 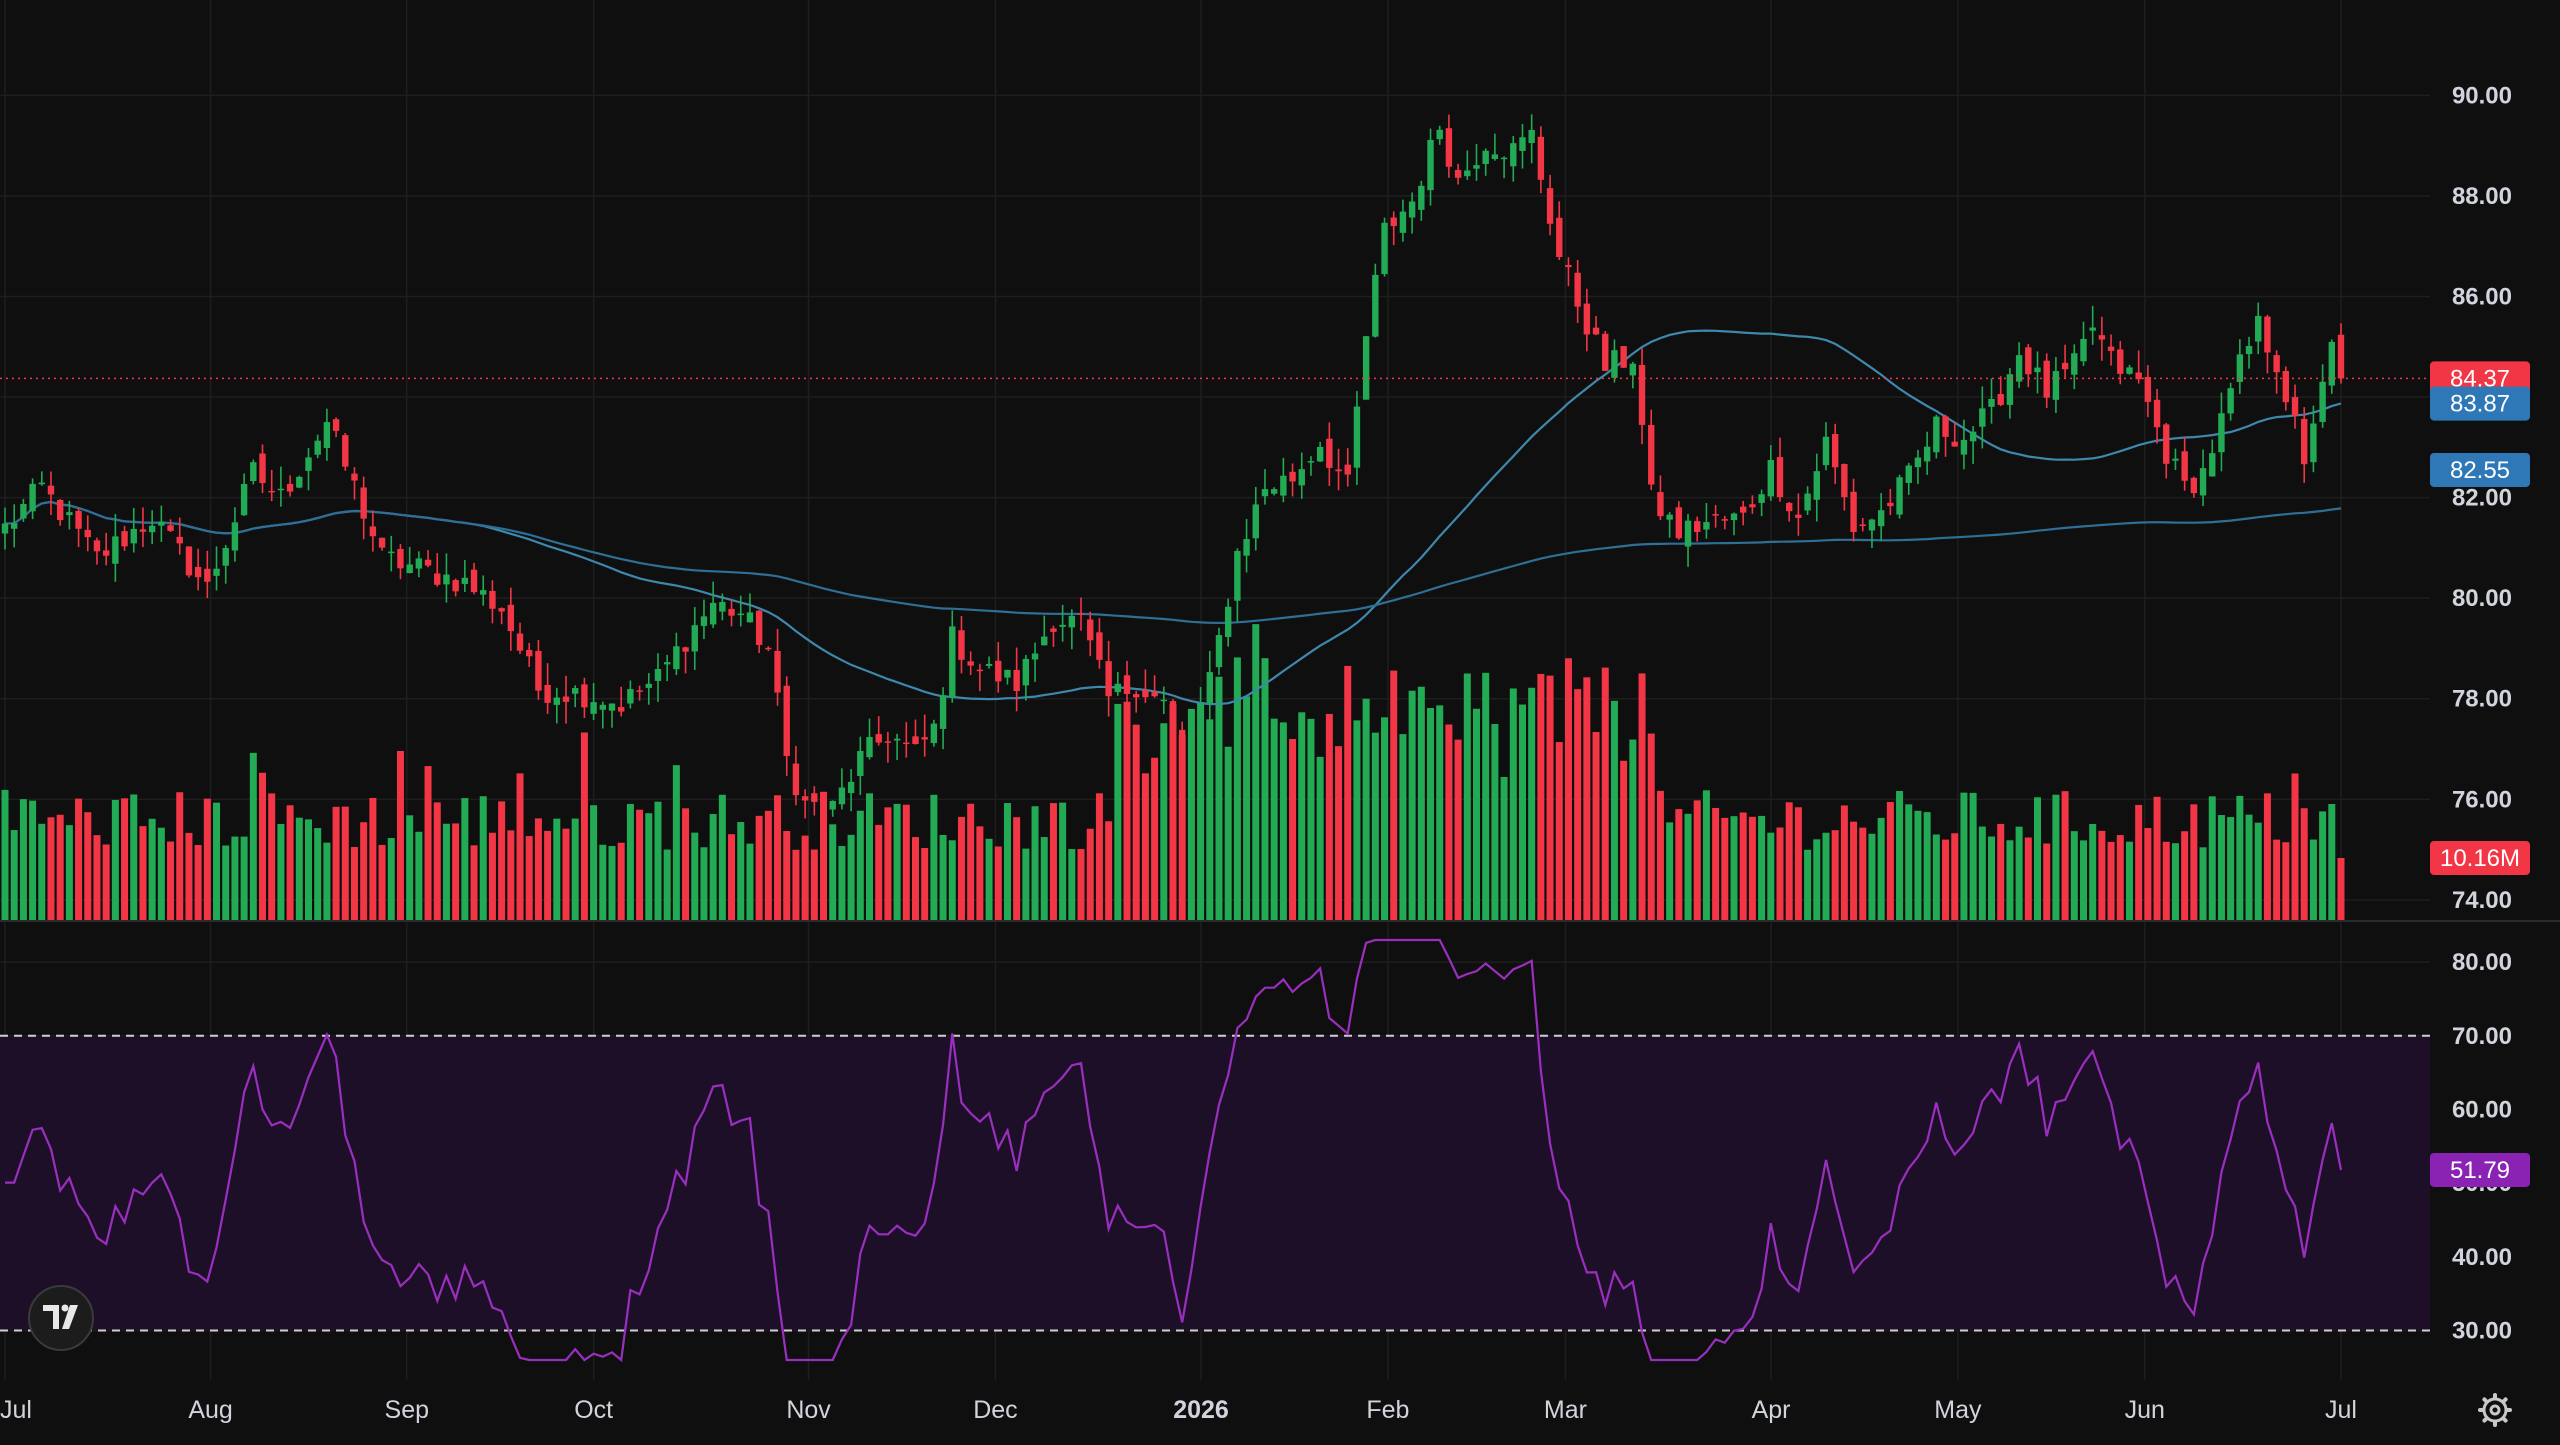 What do you see at coordinates (1178, 1410) in the screenshot?
I see `time-axis: Jul Aug Sep Oct Nov Dec 2026 Feb Mar Apr May Jun Jul` at bounding box center [1178, 1410].